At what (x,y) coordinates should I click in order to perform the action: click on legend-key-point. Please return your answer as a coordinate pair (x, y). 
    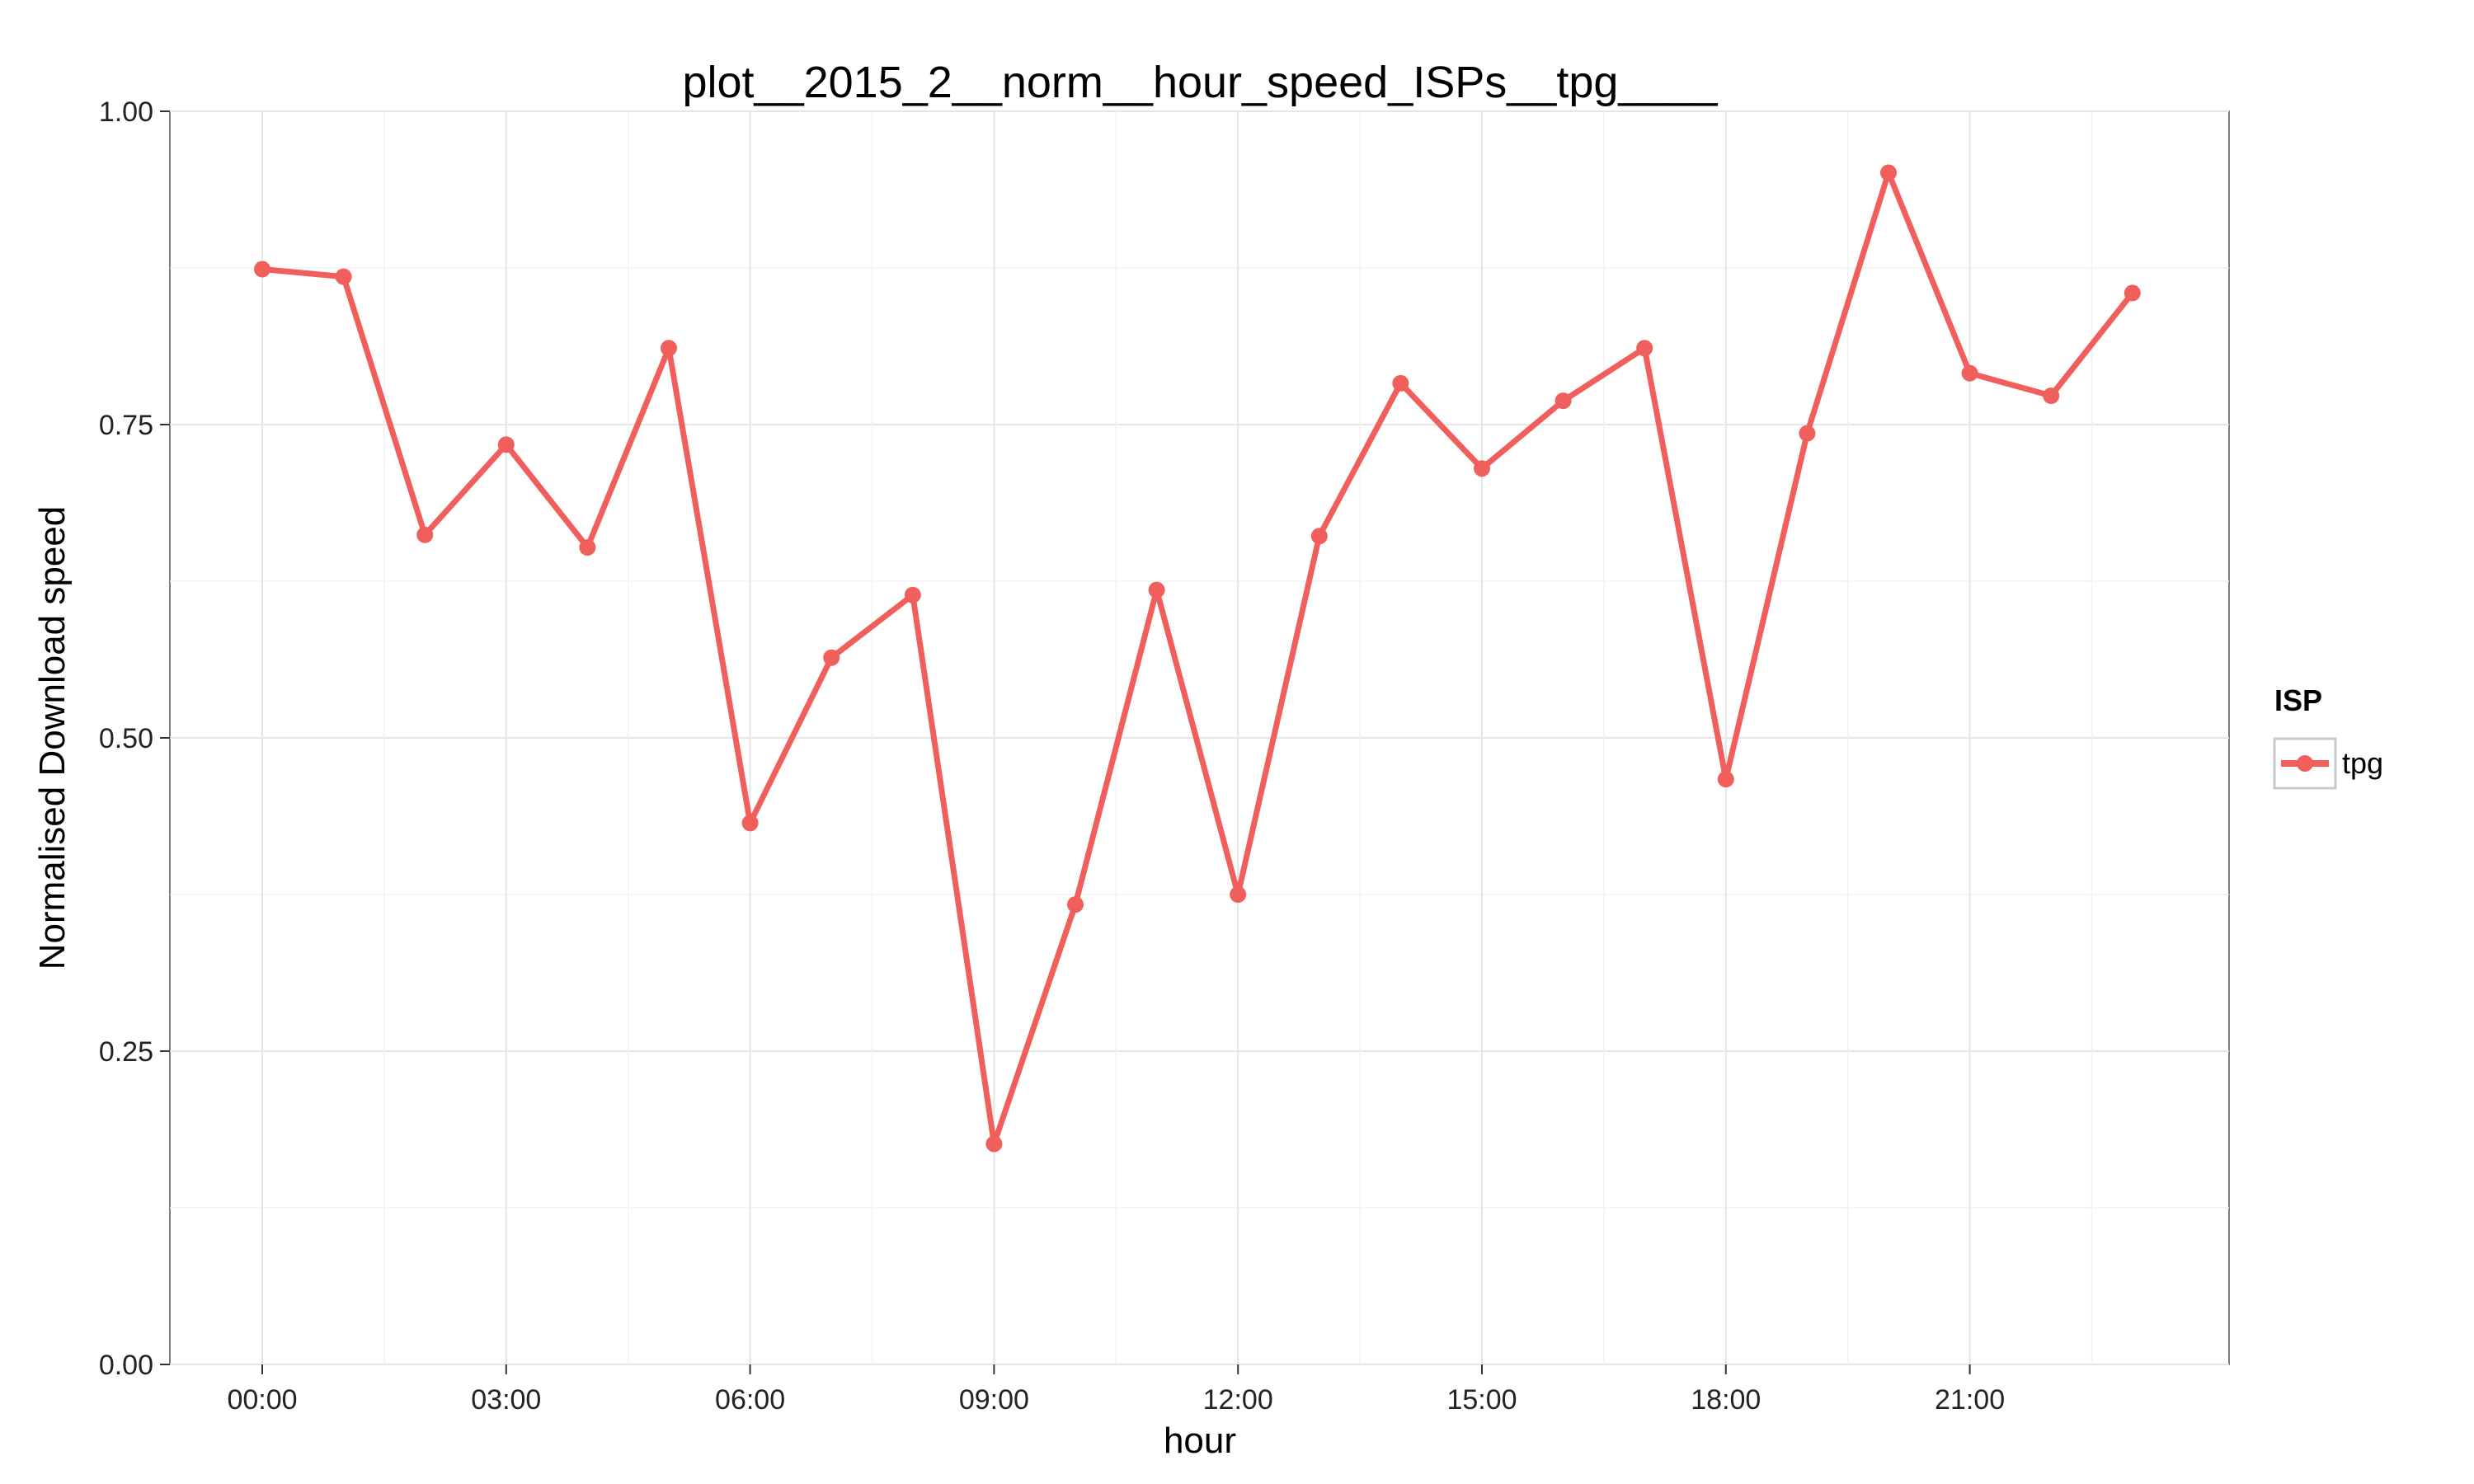
    Looking at the image, I should click on (2305, 763).